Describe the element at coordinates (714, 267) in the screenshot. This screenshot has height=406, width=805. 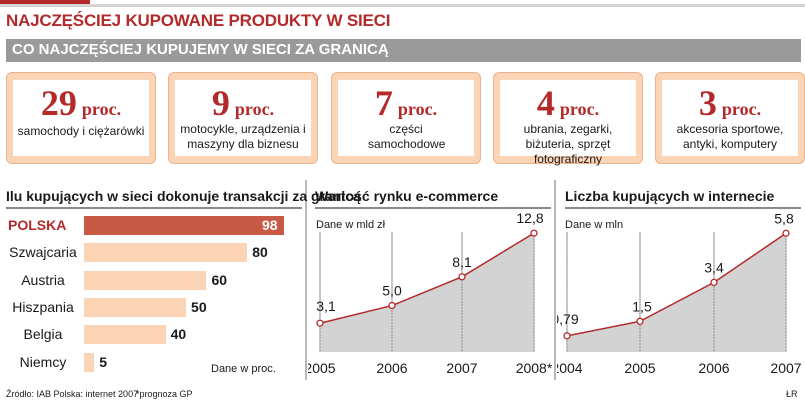
I see `data-label: 3,4` at that location.